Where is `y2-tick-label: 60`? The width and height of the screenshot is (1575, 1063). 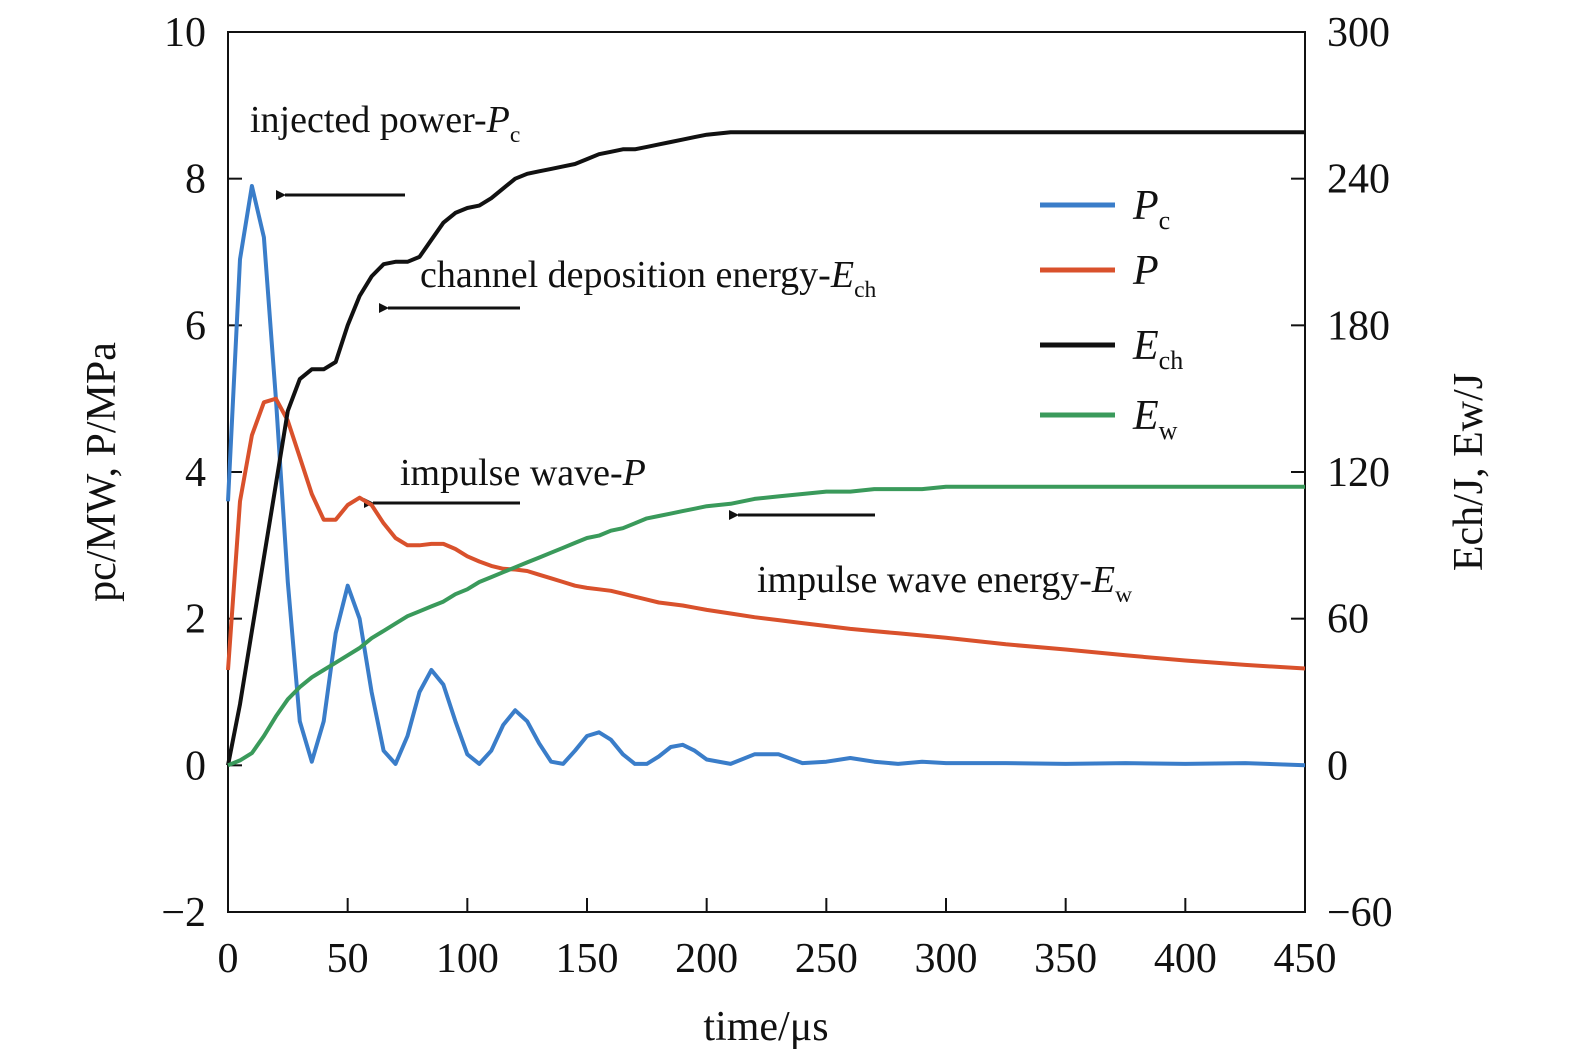 y2-tick-label: 60 is located at coordinates (1348, 620).